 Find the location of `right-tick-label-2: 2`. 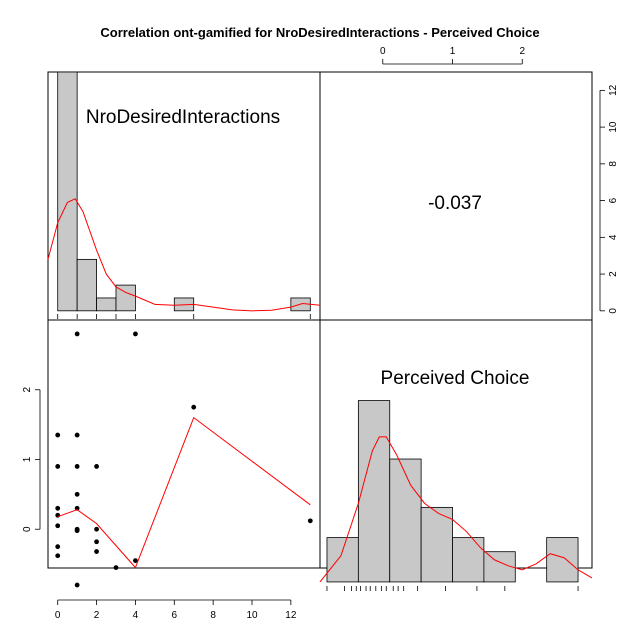

right-tick-label-2: 2 is located at coordinates (613, 274).